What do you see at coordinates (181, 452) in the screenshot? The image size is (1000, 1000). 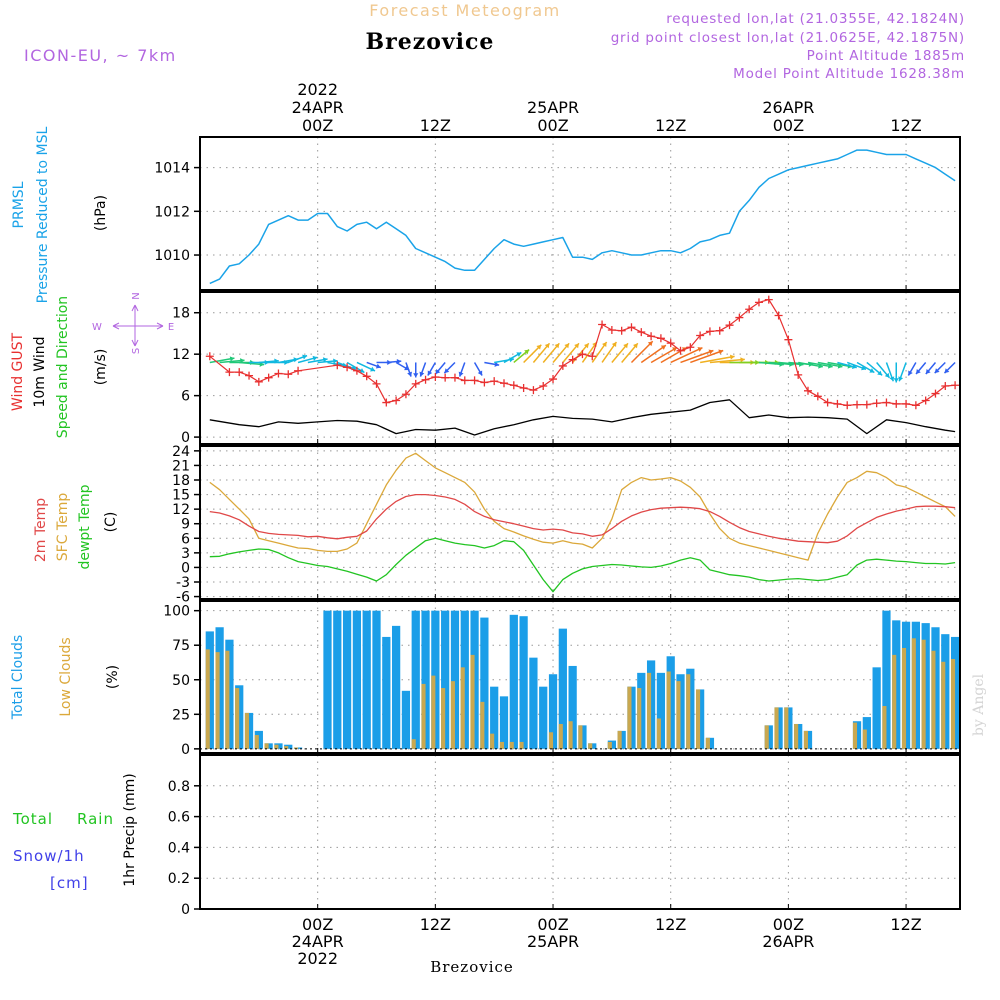 I see `y-tick-label: 24` at bounding box center [181, 452].